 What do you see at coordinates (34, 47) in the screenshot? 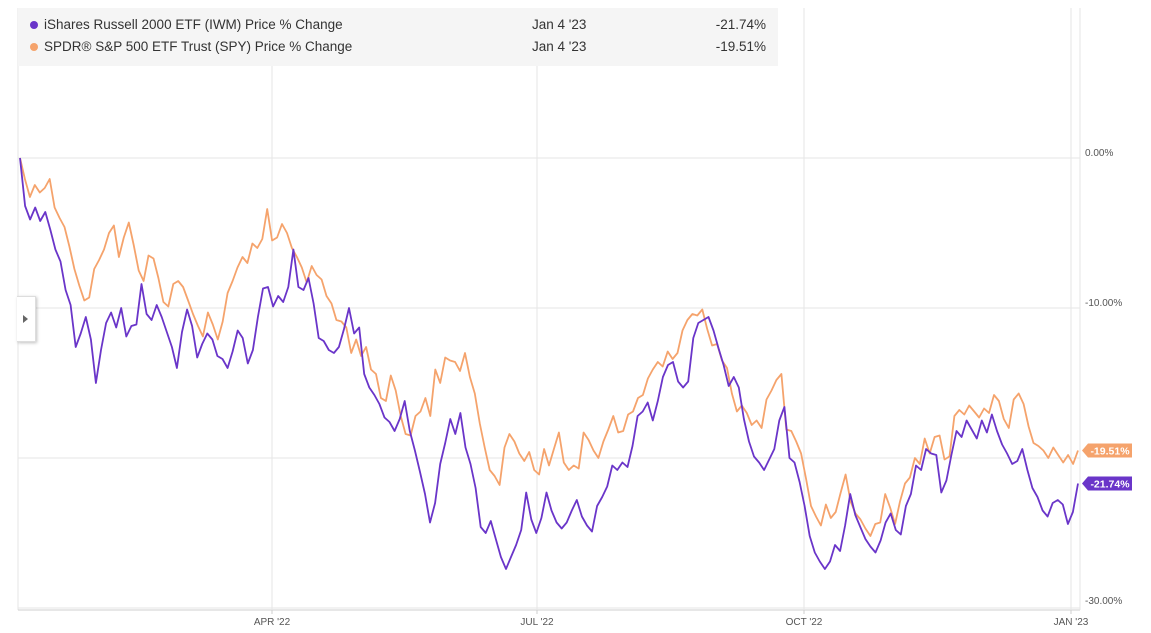
I see `legend-dot-spy` at bounding box center [34, 47].